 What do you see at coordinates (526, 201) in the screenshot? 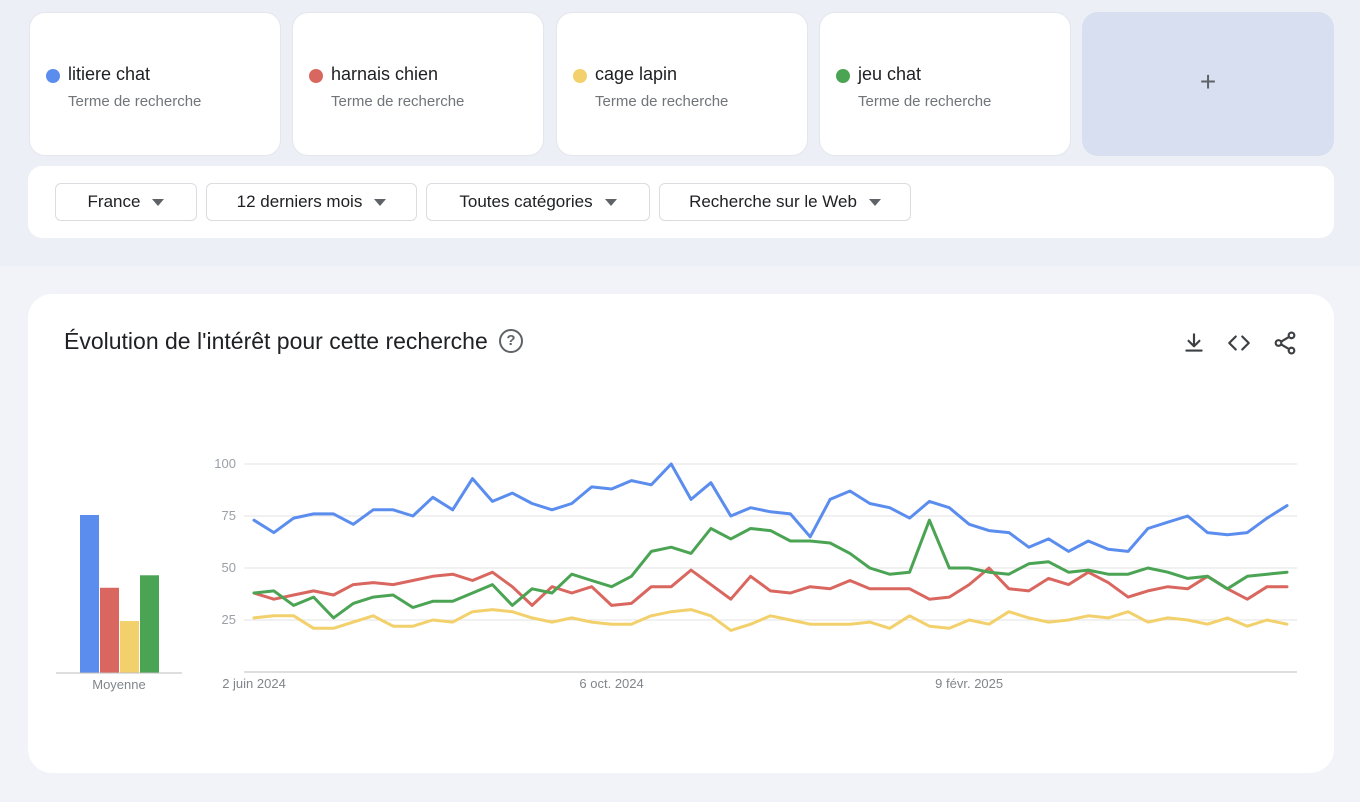
I see `category-label: Toutes catégories` at bounding box center [526, 201].